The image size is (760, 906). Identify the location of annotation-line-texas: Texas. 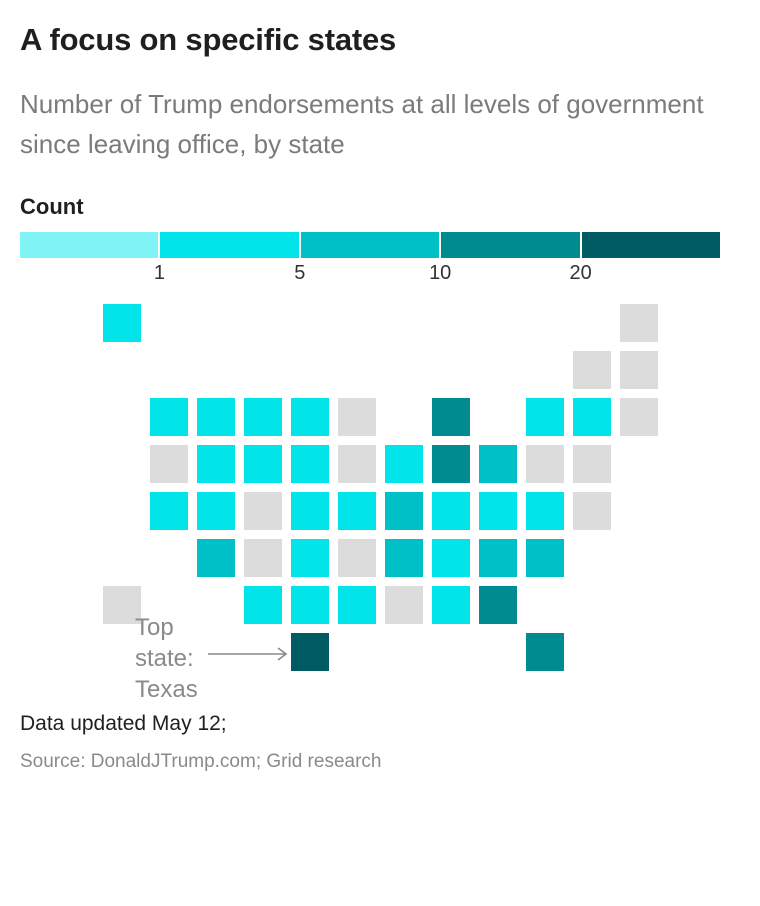
(166, 689).